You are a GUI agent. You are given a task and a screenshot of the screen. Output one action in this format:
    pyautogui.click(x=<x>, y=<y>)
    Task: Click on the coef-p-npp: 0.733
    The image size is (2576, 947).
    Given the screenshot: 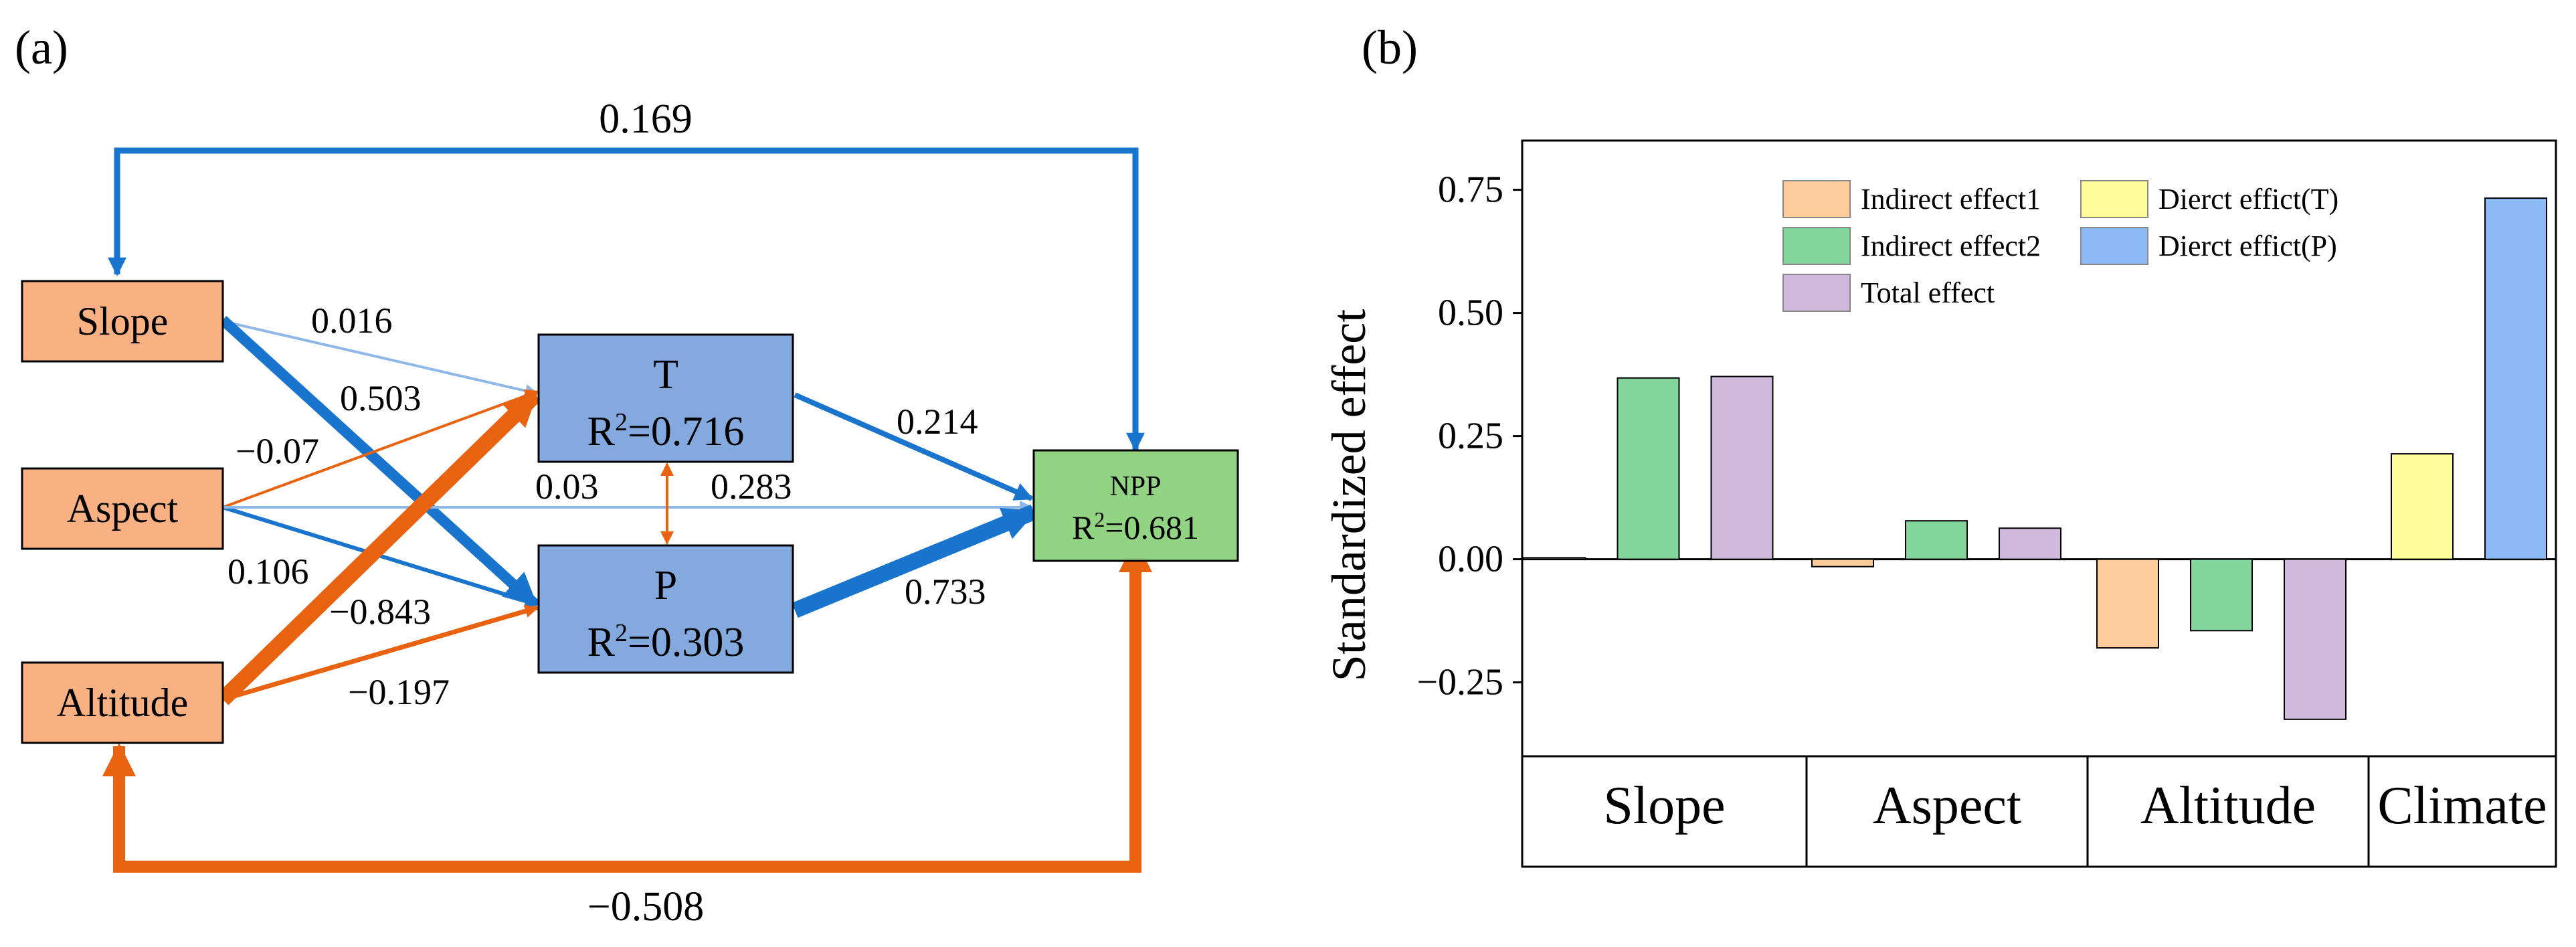 What is the action you would take?
    pyautogui.click(x=945, y=592)
    